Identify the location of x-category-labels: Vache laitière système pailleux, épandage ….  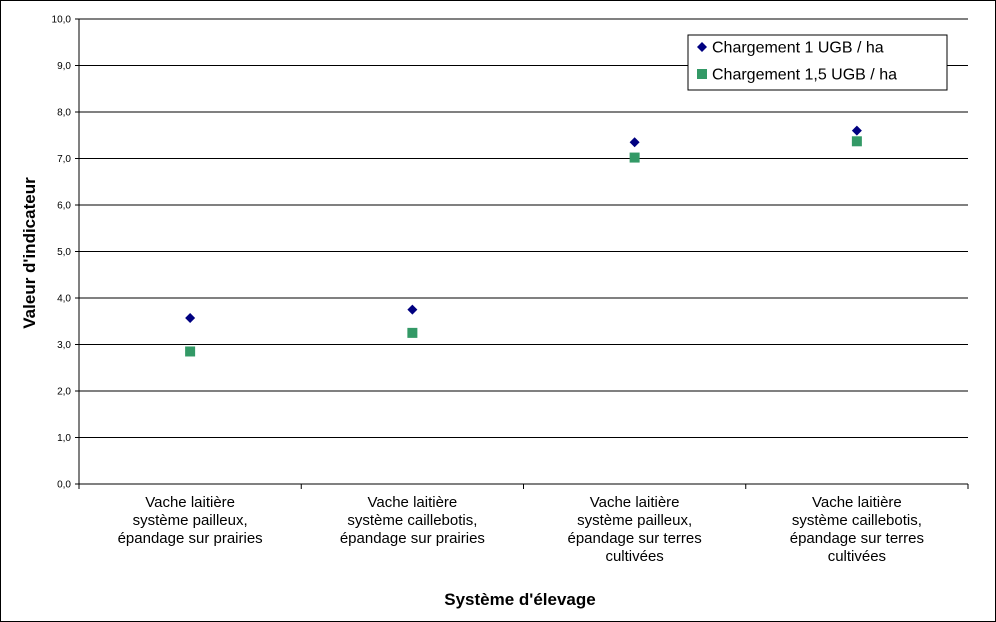
(521, 529).